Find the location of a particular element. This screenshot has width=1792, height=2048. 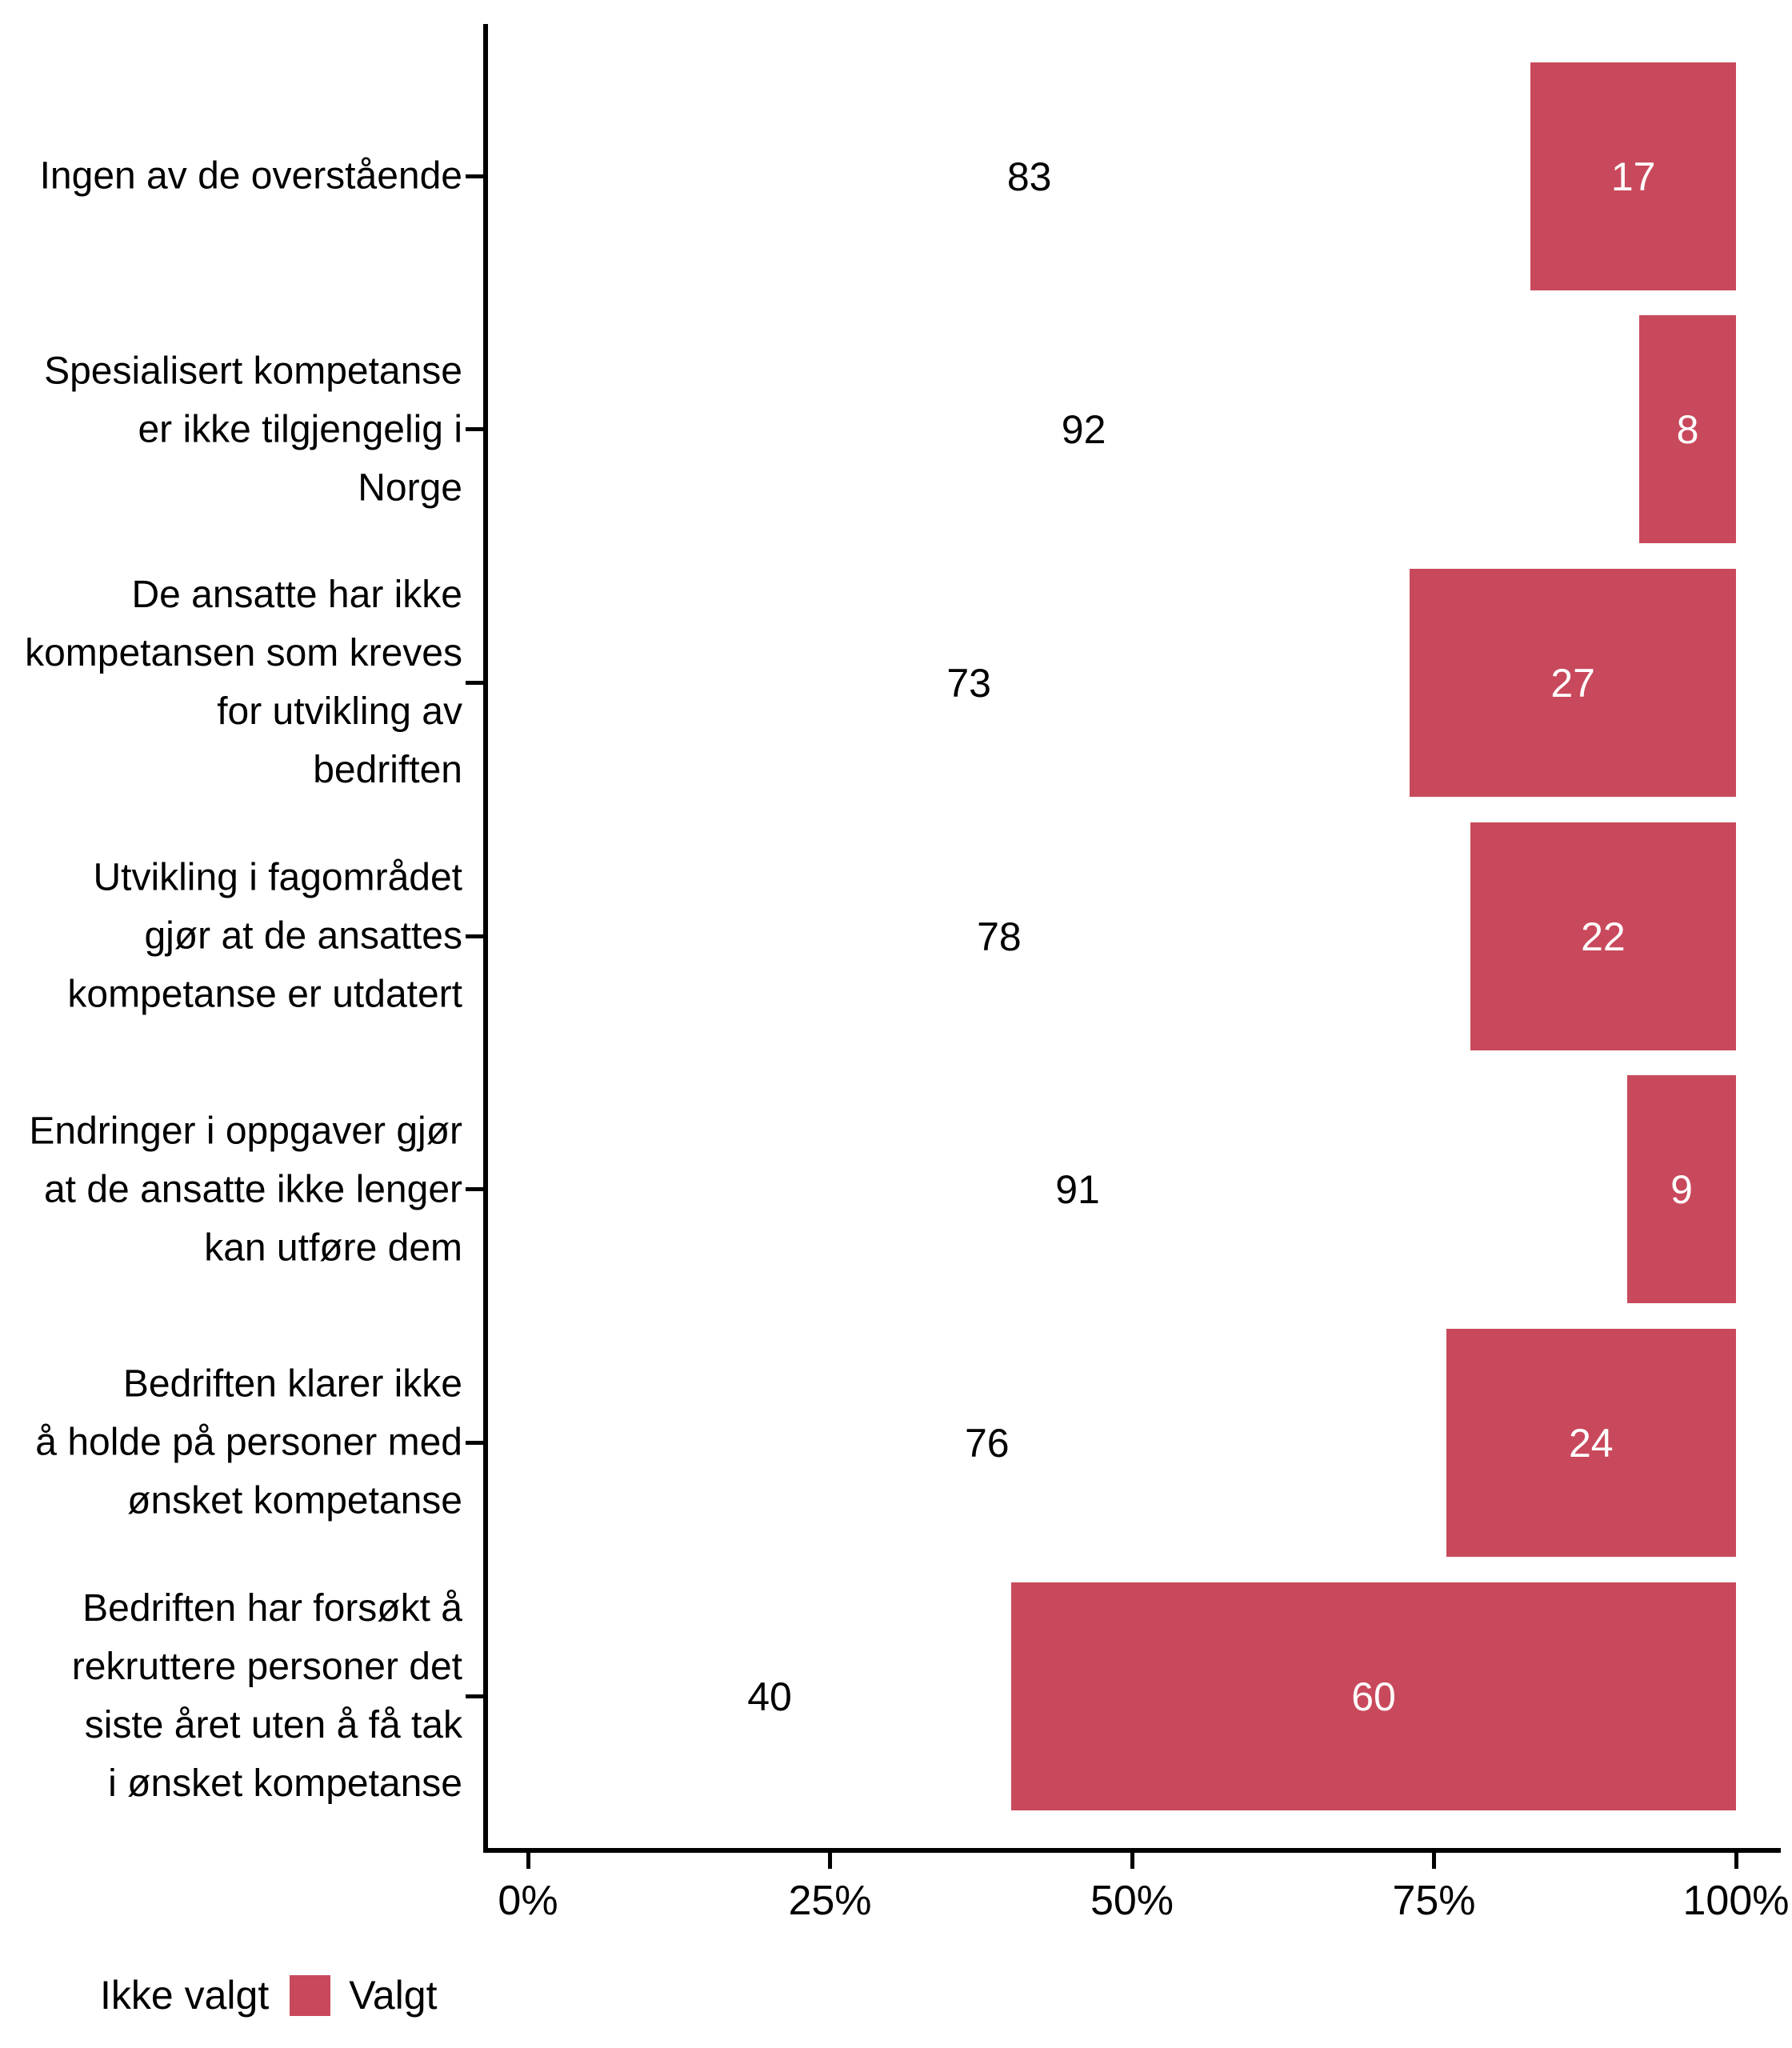

x-axis-tick-label: 100% is located at coordinates (1736, 1901).